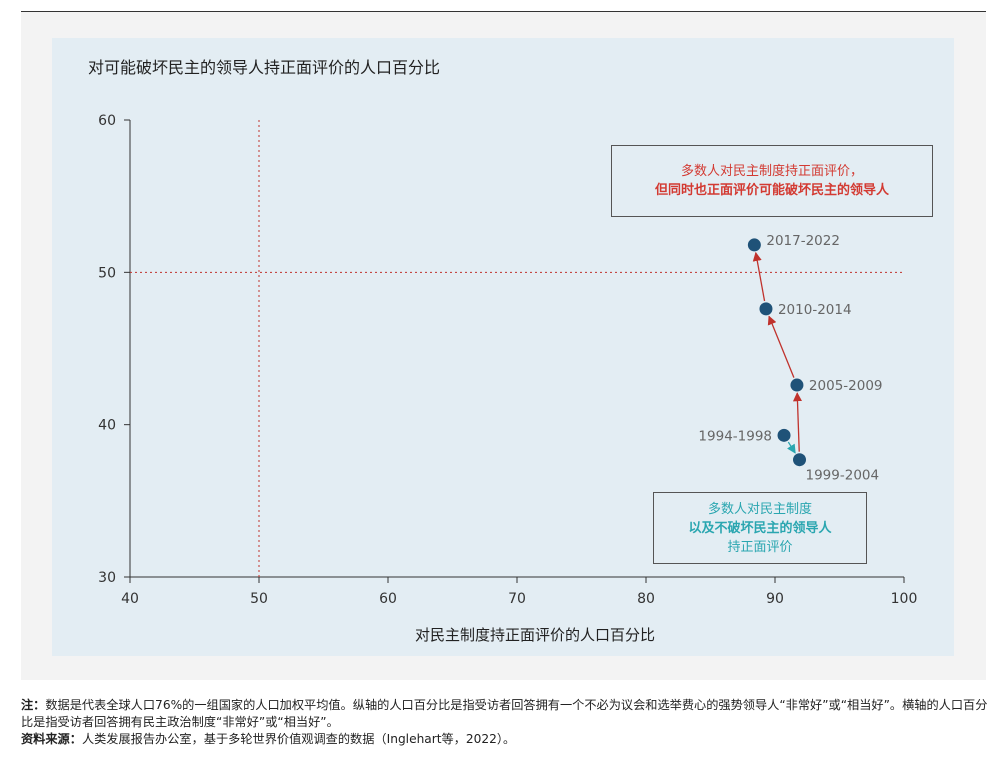 The width and height of the screenshot is (1000, 760). Describe the element at coordinates (107, 578) in the screenshot. I see `y-tick-label: 30` at that location.